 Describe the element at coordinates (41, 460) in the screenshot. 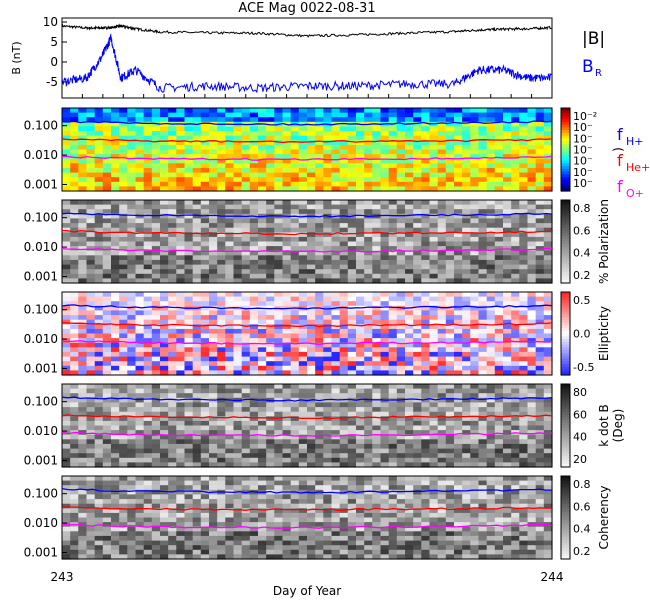

I see `y-tick-label: 0.001` at that location.